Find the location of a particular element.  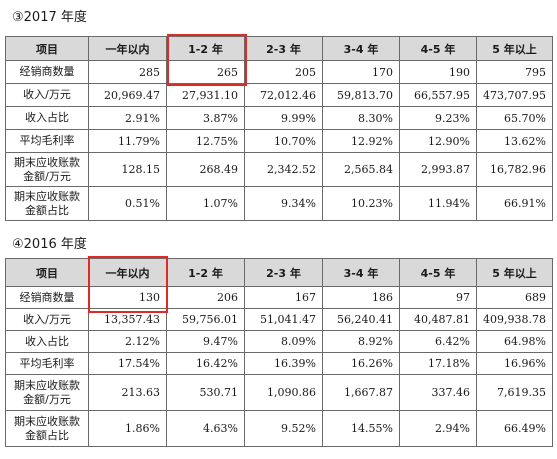

table-cell: 12.75% is located at coordinates (205, 141).